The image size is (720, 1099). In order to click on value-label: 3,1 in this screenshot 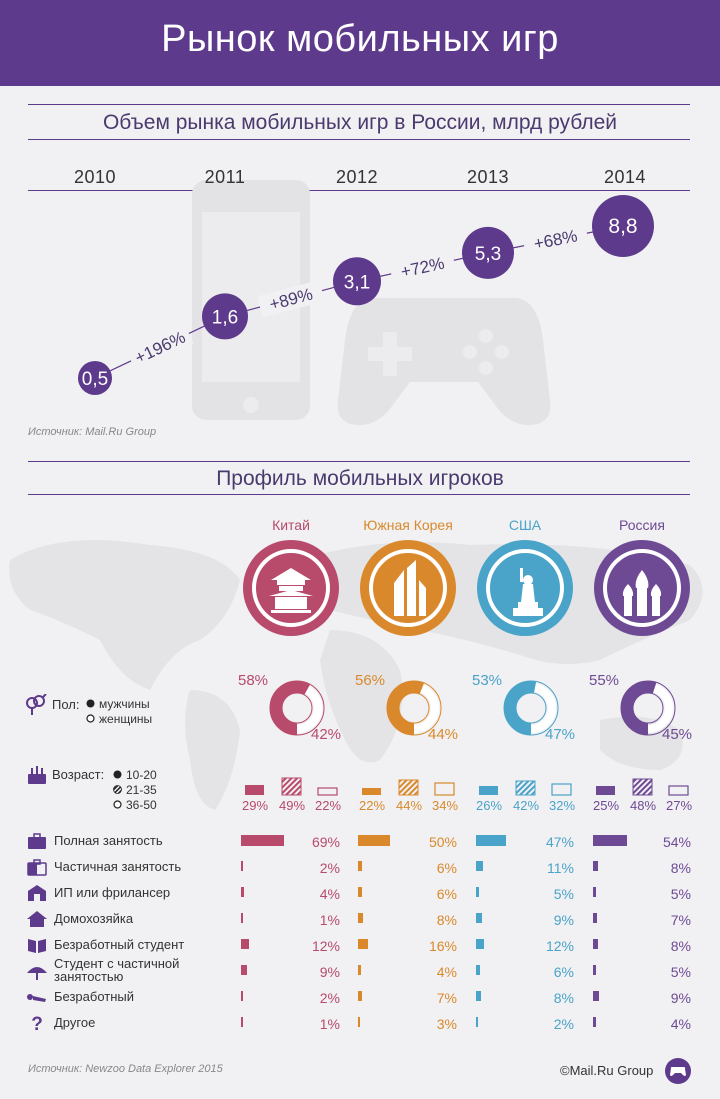, I will do `click(357, 282)`.